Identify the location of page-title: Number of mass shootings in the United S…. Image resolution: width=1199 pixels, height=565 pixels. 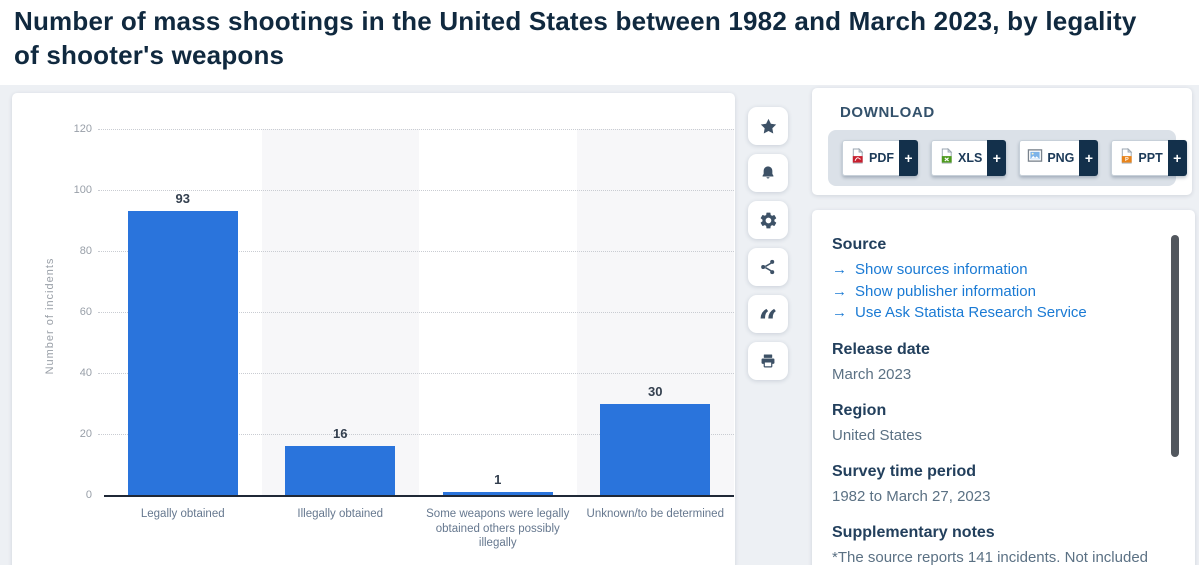
(604, 38).